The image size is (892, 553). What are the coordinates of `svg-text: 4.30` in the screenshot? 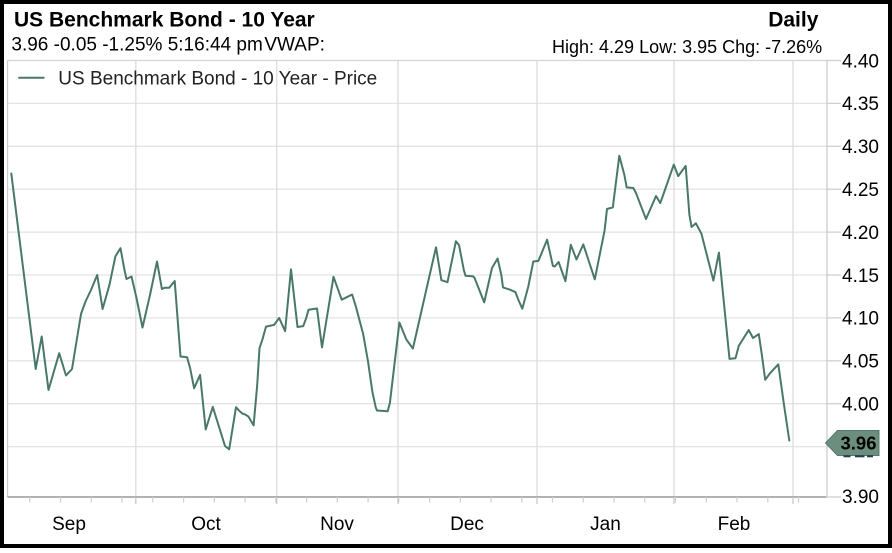 It's located at (860, 147).